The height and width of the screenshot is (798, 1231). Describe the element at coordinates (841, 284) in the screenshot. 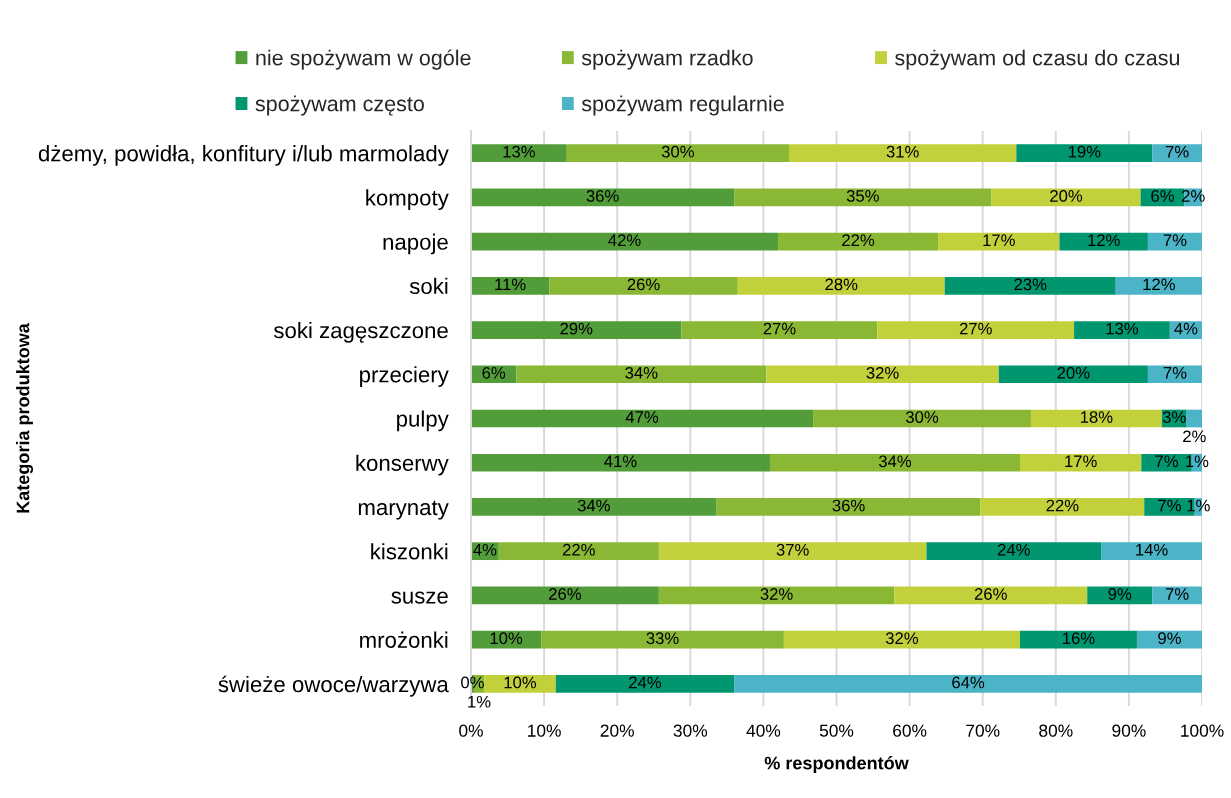

I see `data-label: 28%` at that location.